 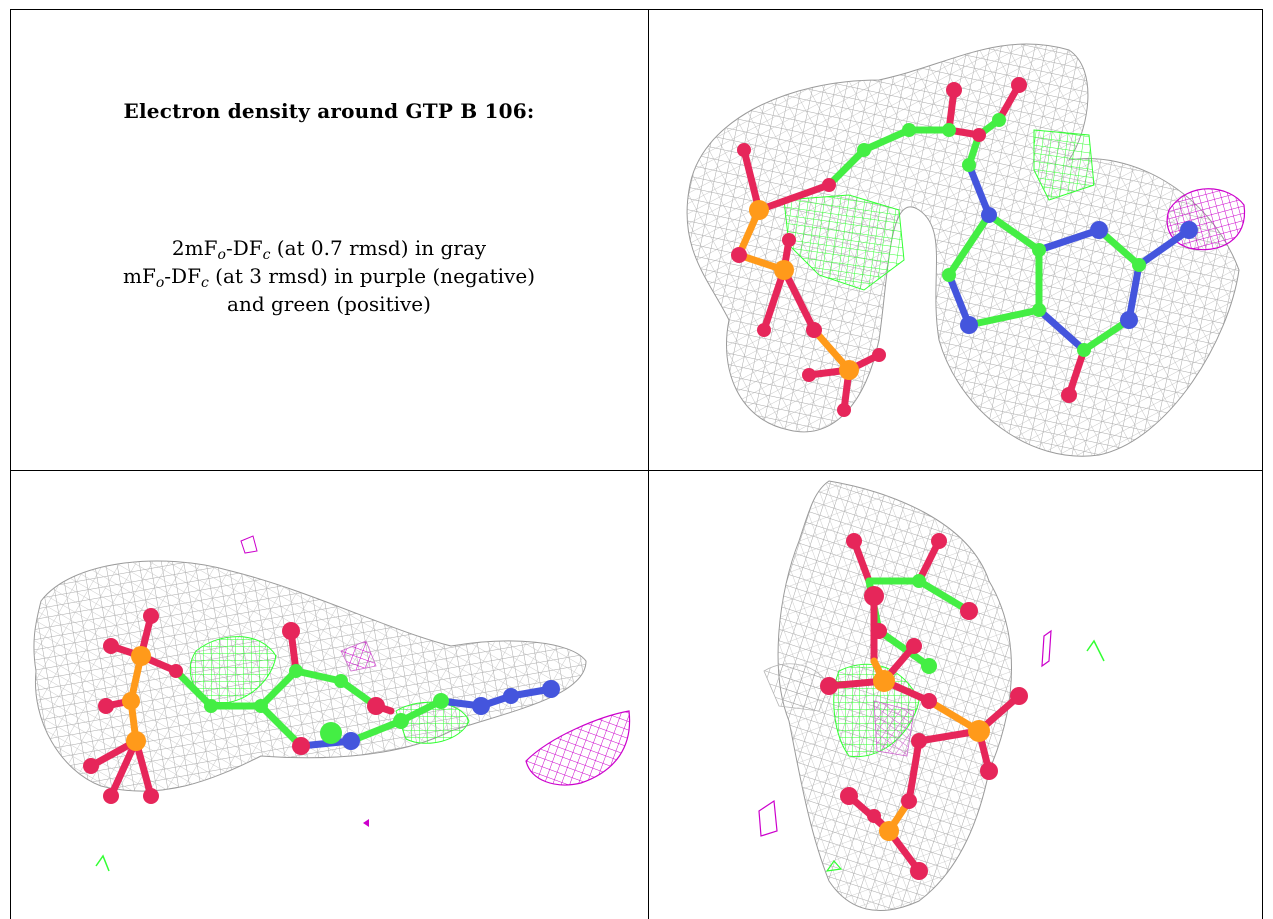 I want to click on table-border-right, so click(x=1262, y=464).